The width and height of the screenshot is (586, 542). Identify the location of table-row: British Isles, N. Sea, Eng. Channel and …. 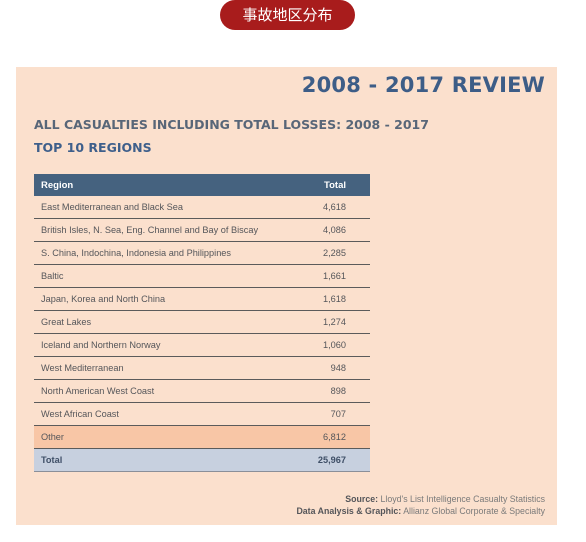
(202, 230).